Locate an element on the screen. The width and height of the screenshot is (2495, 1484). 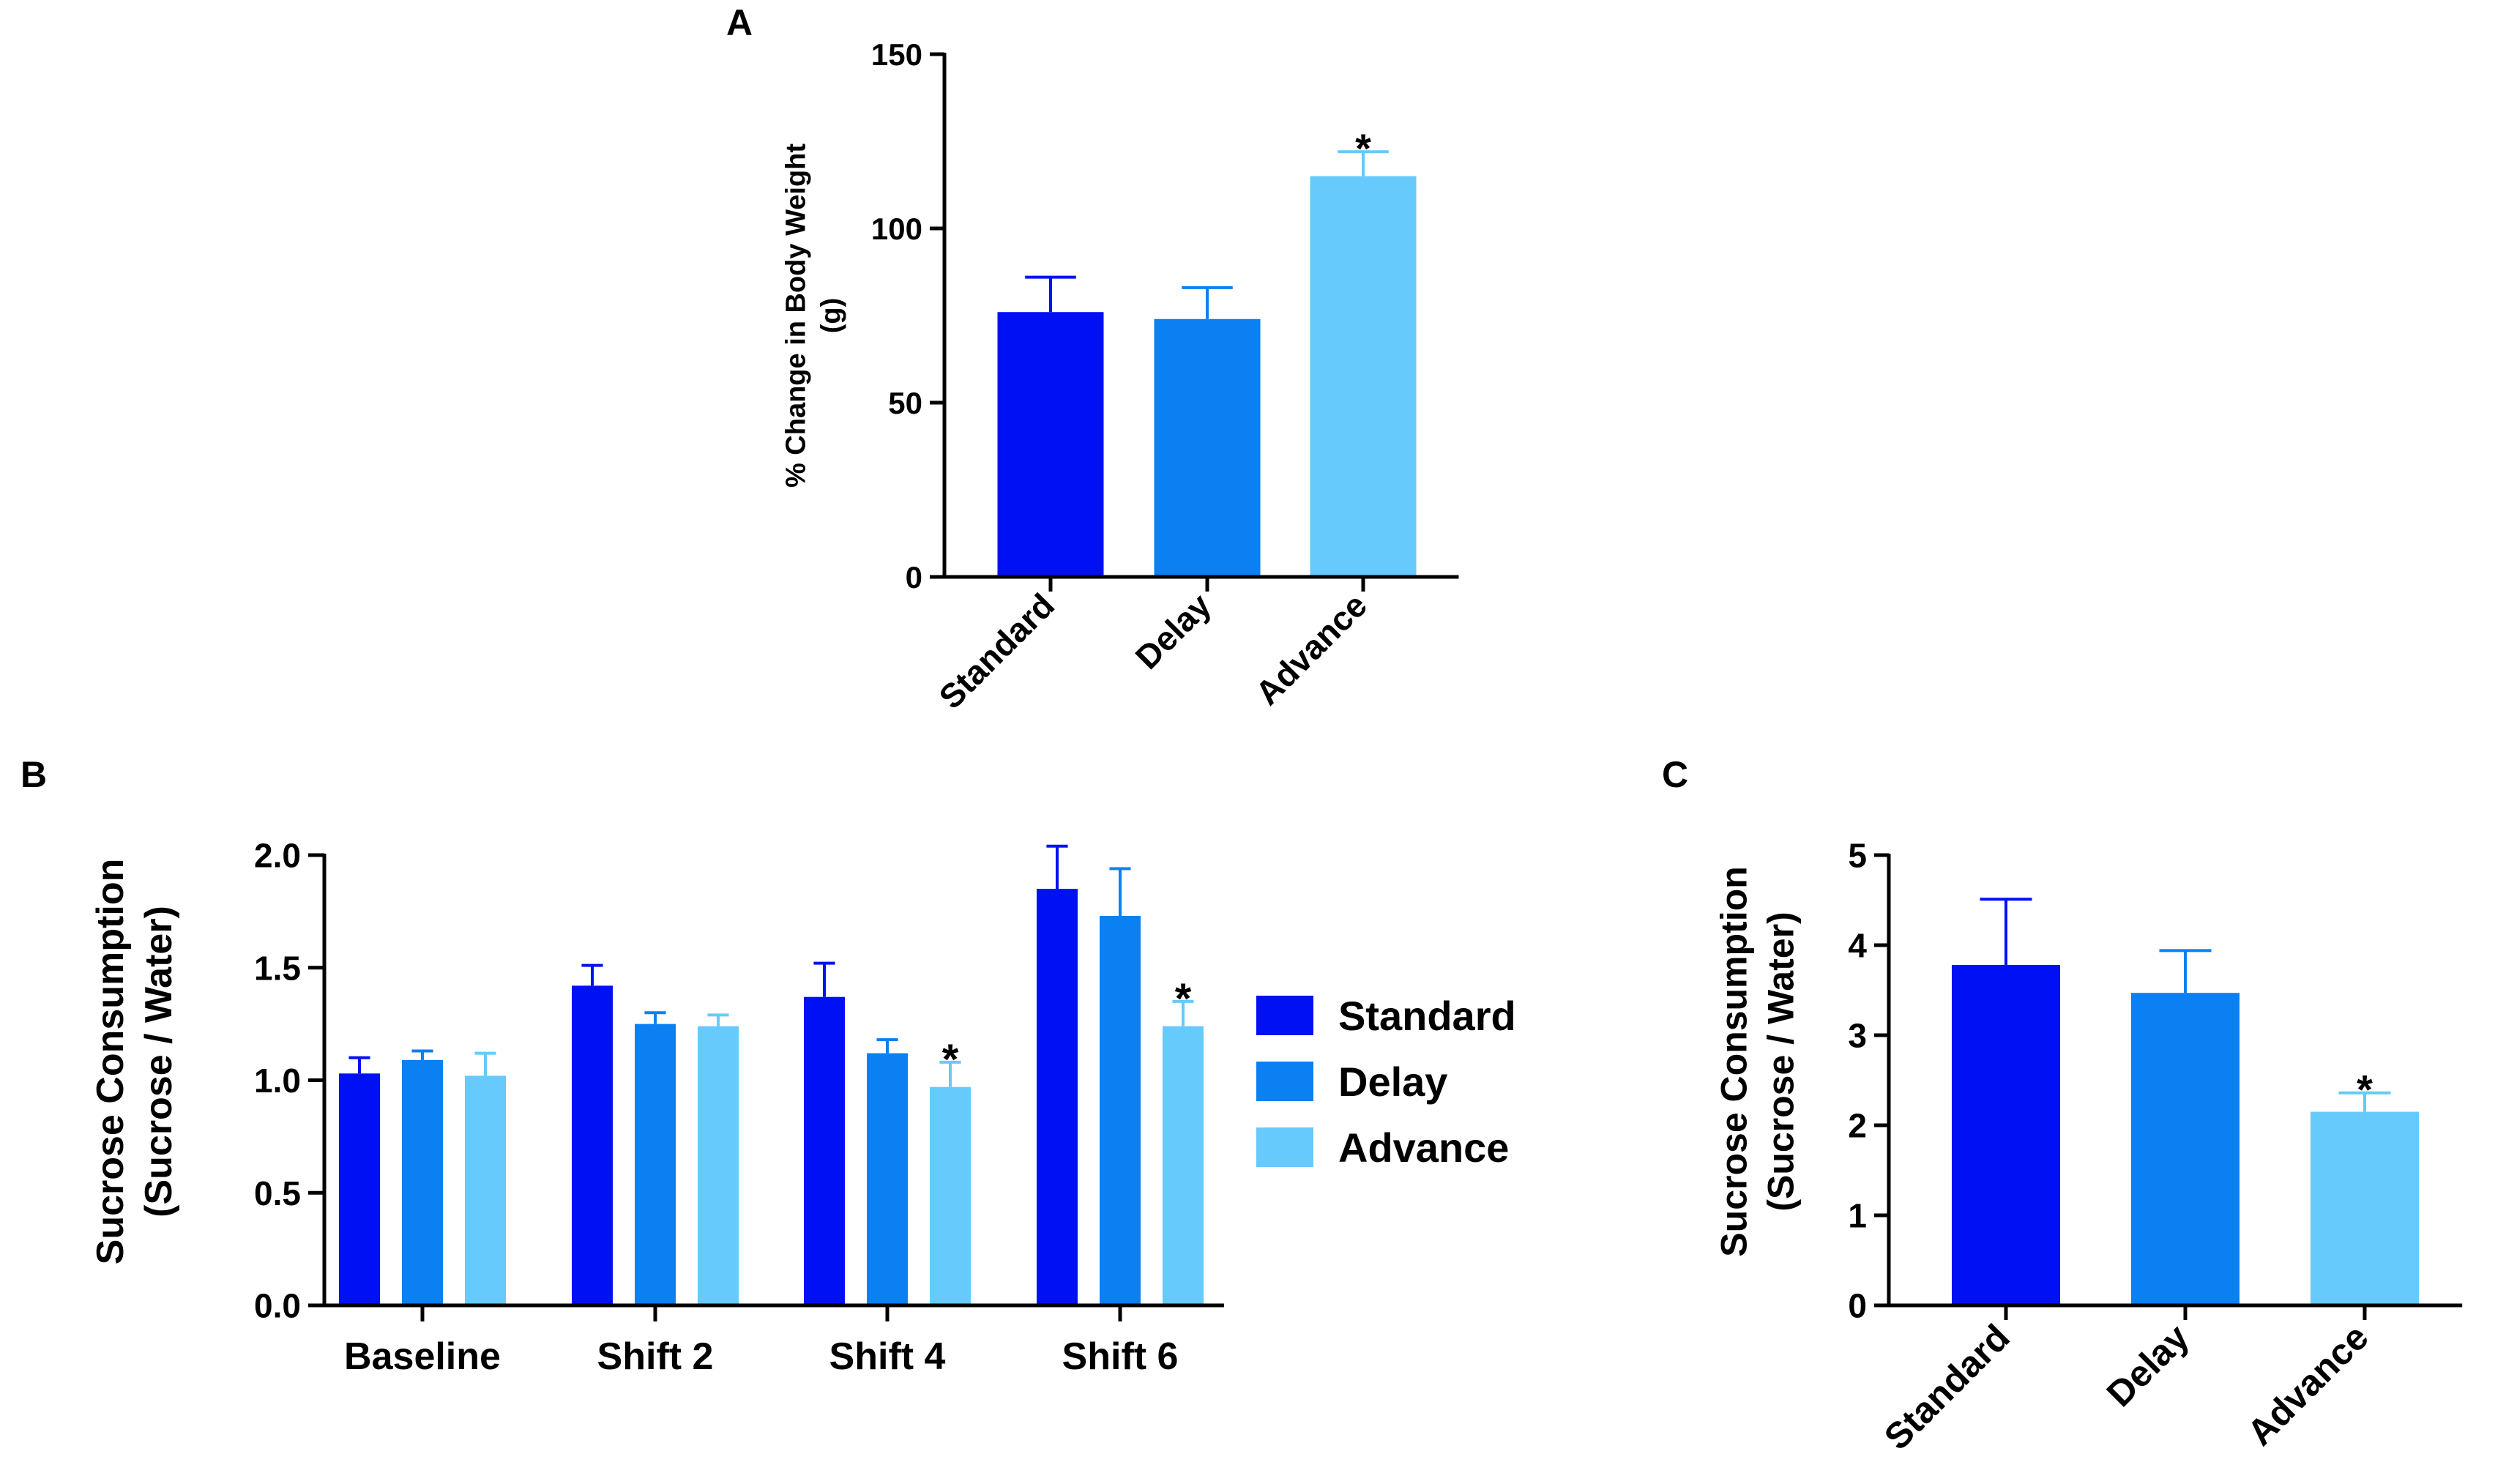
legend-swatch-delay is located at coordinates (1284, 1081).